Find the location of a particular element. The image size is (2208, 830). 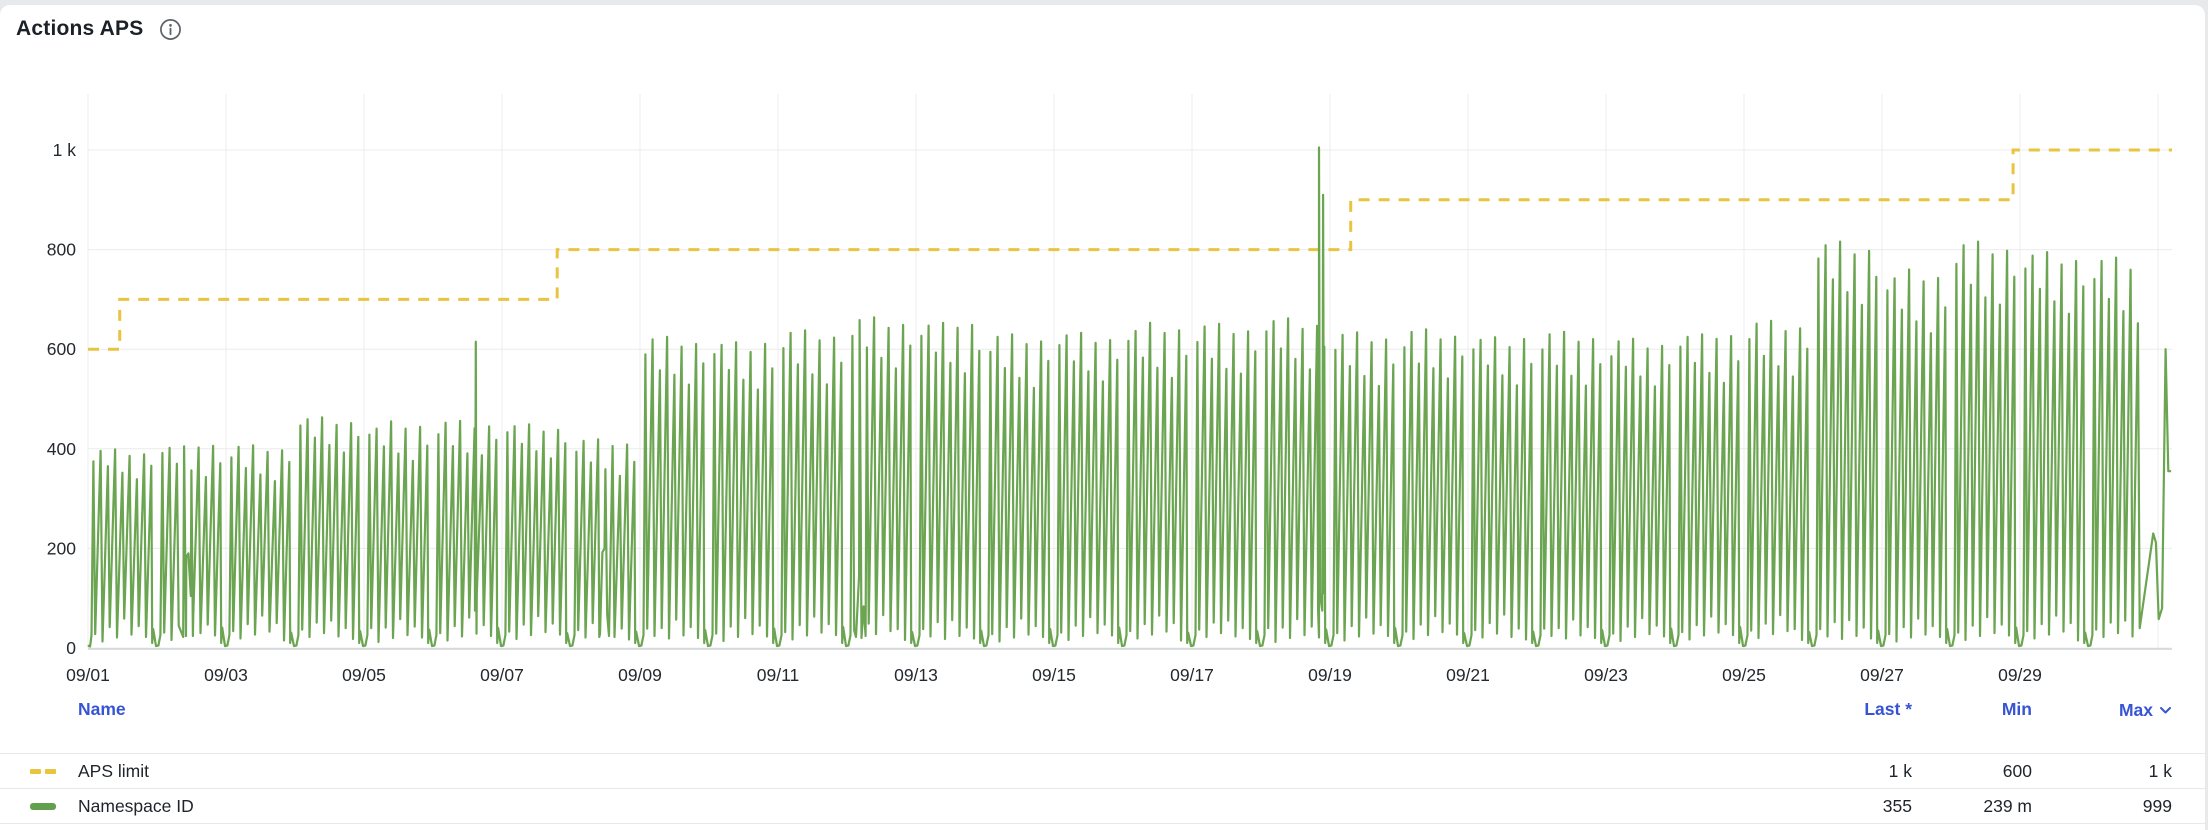

x-tick-label: 09/19 is located at coordinates (1330, 675).